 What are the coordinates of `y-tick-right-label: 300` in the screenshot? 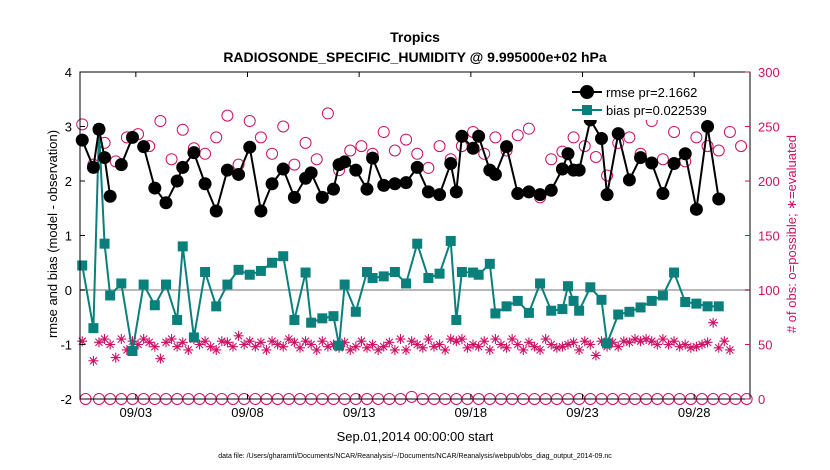 It's located at (769, 72).